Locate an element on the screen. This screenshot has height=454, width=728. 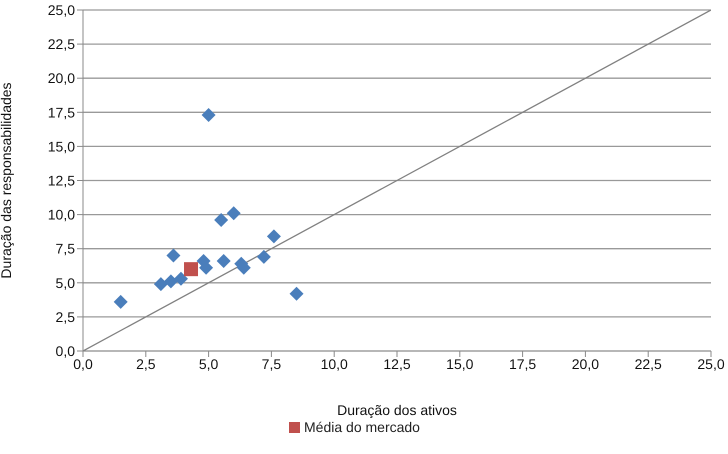
x-tick-label: 10,0 is located at coordinates (334, 364).